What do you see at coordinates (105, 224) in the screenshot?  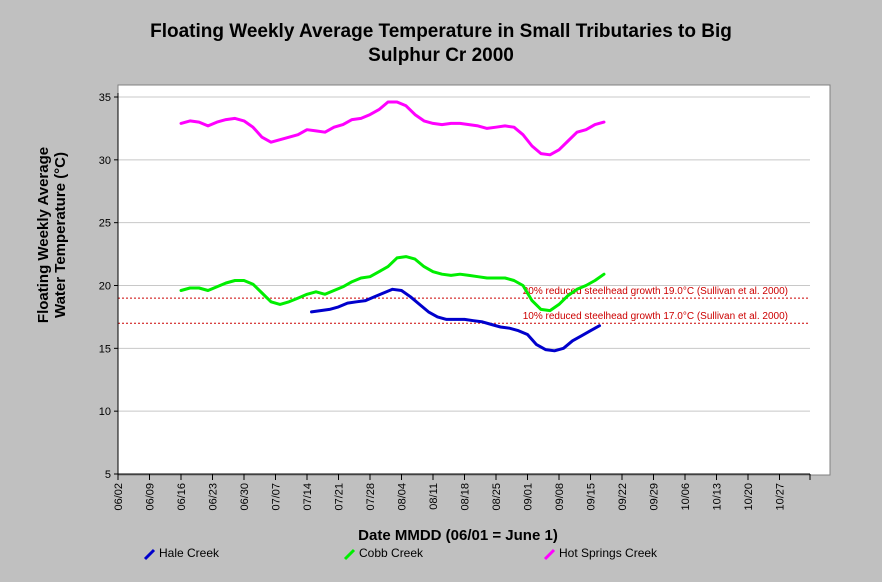 I see `y-tick-label: 25` at bounding box center [105, 224].